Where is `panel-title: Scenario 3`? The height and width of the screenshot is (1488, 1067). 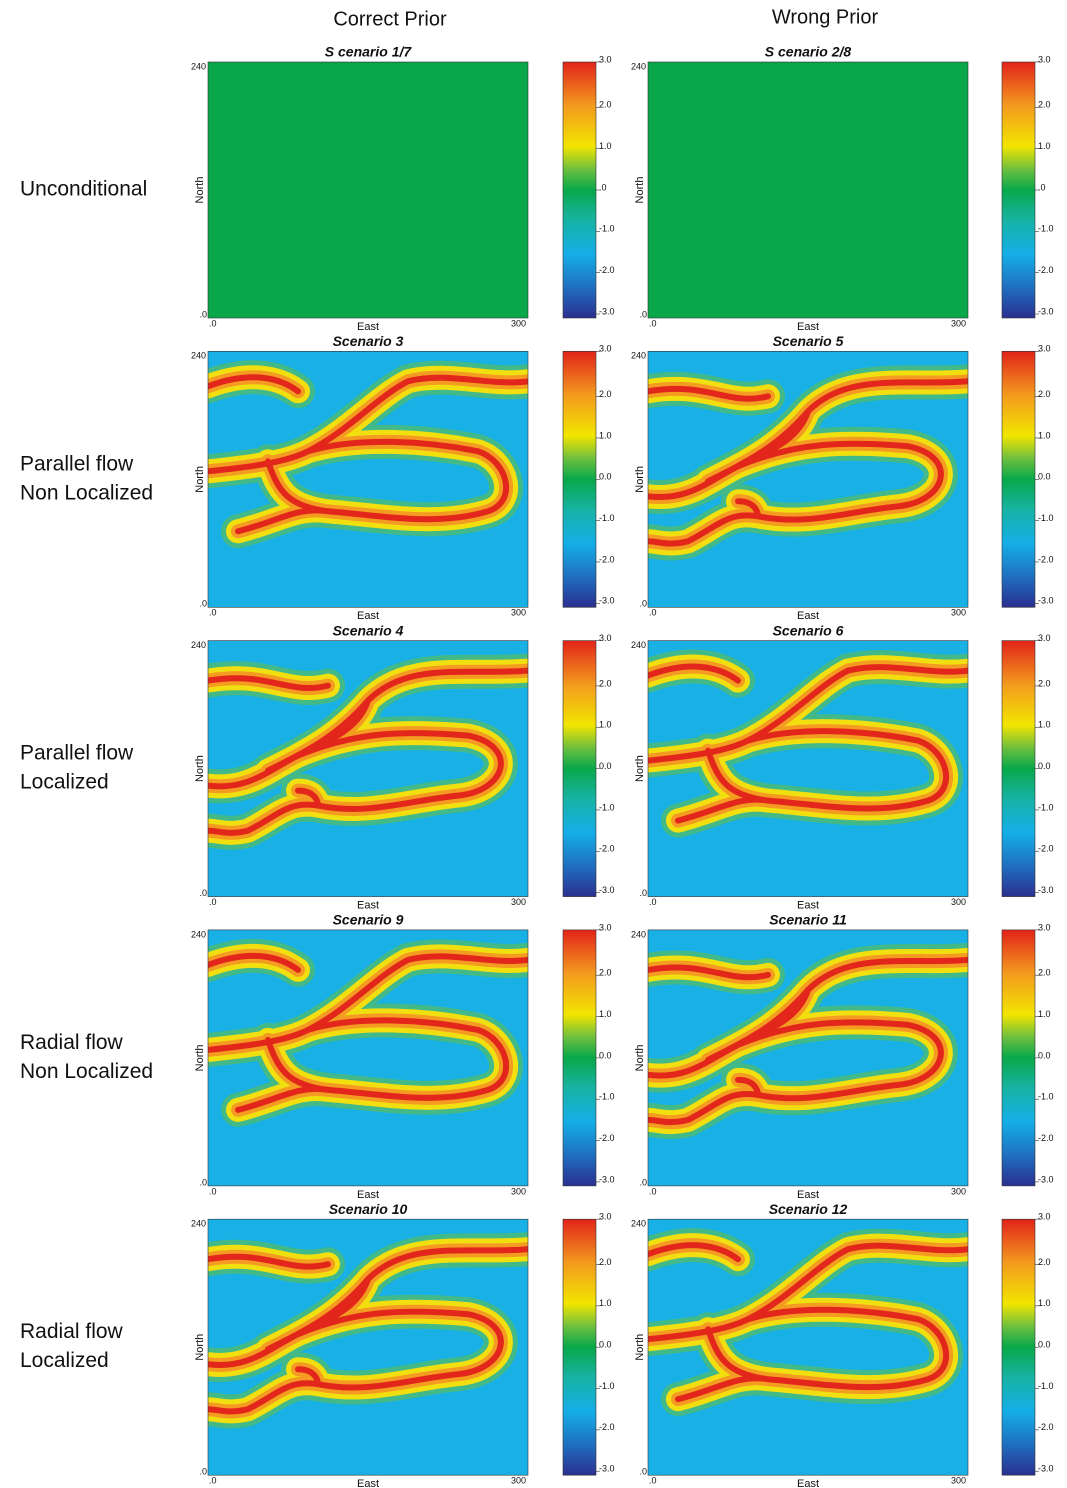 panel-title: Scenario 3 is located at coordinates (368, 341).